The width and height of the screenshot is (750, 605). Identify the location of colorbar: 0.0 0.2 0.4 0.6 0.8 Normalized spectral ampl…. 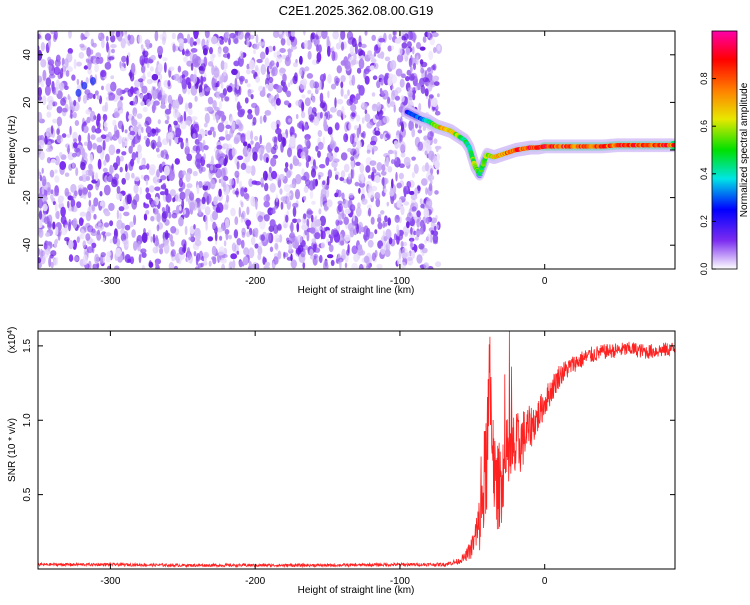
(724, 152).